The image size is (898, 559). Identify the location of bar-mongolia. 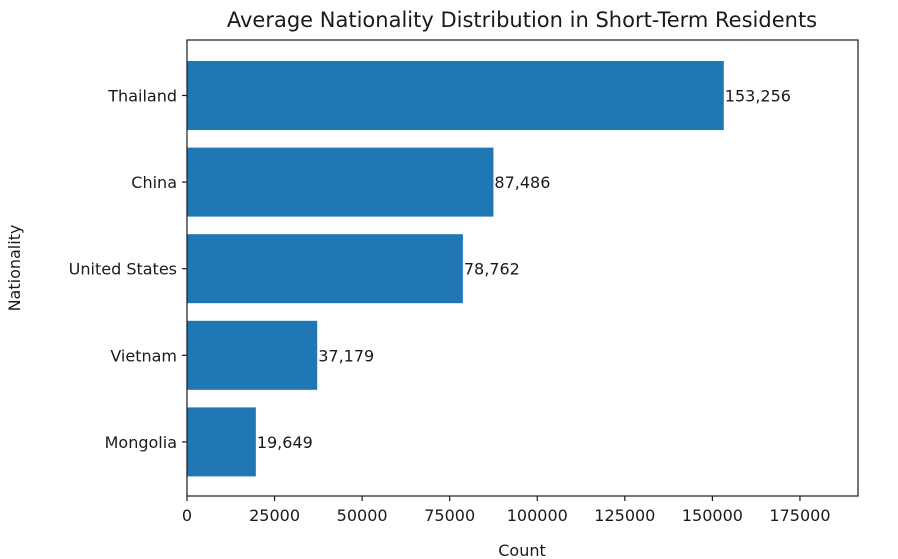
(221, 442).